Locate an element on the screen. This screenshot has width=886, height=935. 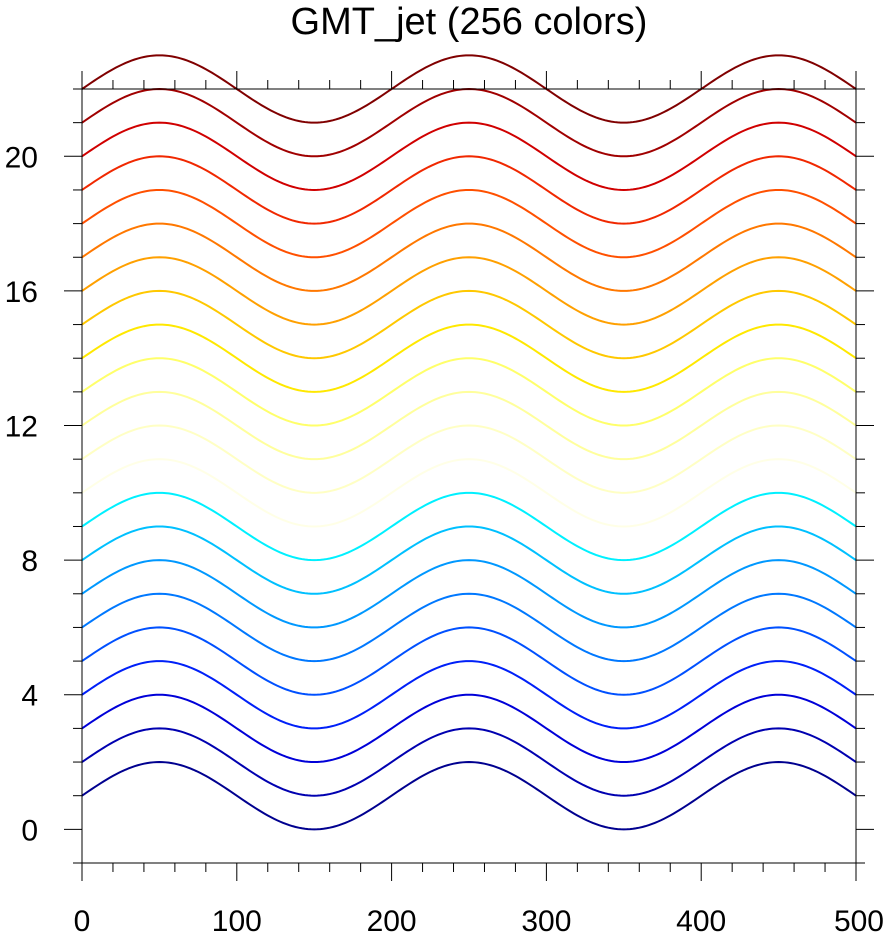
x-tick-label: 400 is located at coordinates (701, 920).